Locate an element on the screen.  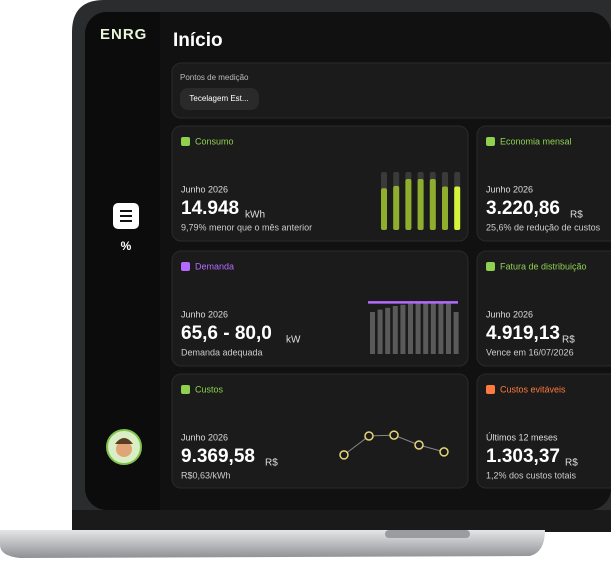
measurement-label: Pontos de medição is located at coordinates (214, 77).